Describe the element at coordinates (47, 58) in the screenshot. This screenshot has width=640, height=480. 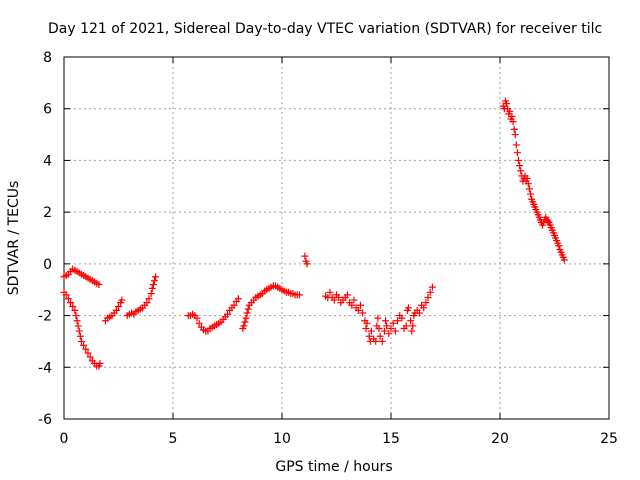
I see `y-tick-label: 8` at that location.